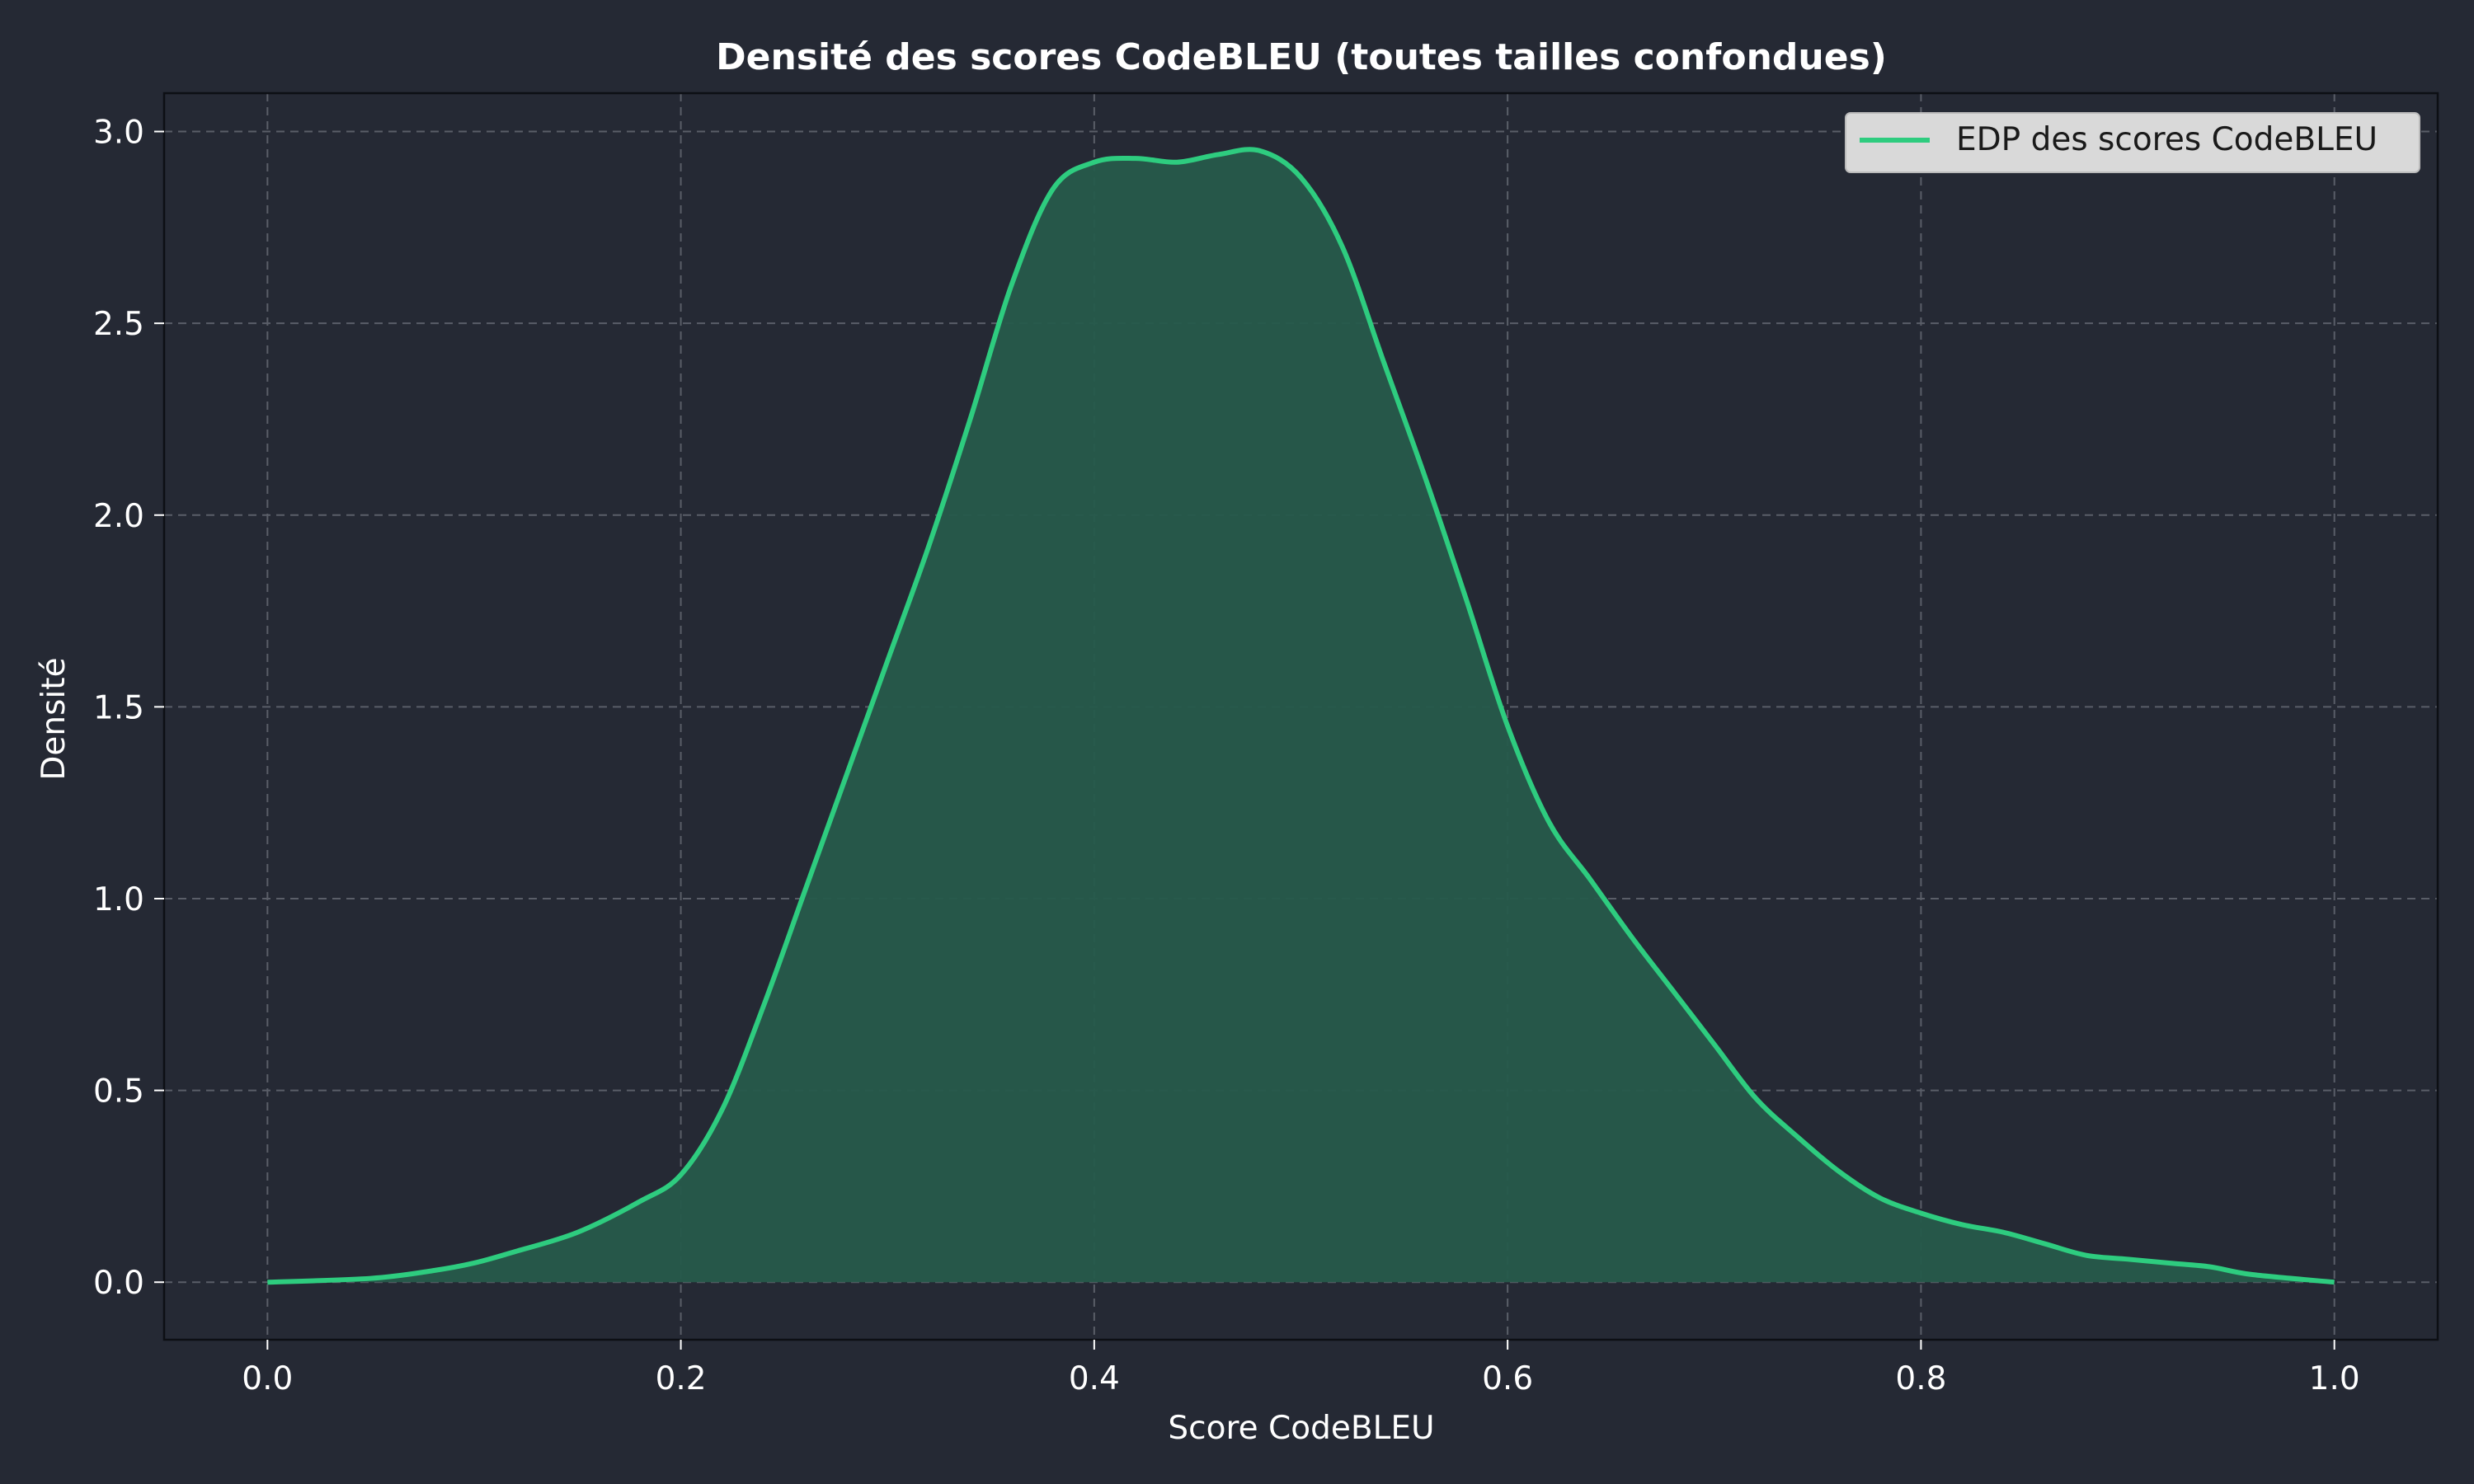  Describe the element at coordinates (118, 707) in the screenshot. I see `y-tick-label-3: 1.5` at that location.